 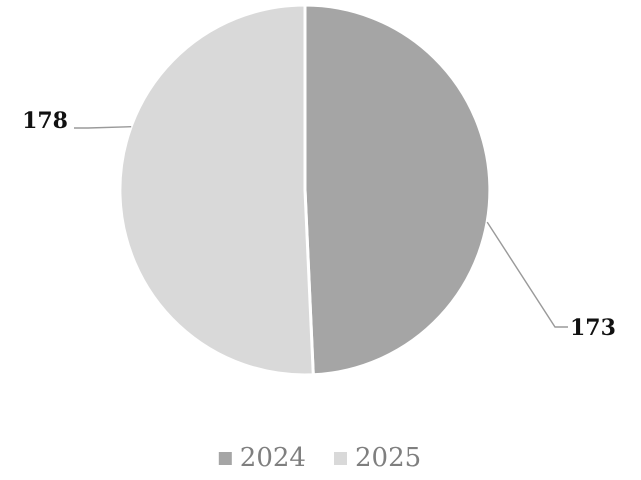 What do you see at coordinates (593, 328) in the screenshot?
I see `data-label-2024: 173` at bounding box center [593, 328].